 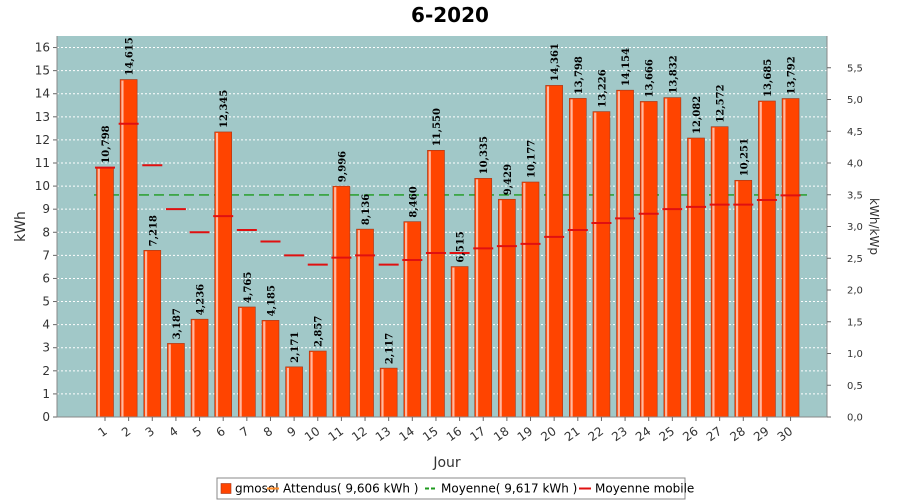 What do you see at coordinates (46, 325) in the screenshot?
I see `y-tick-label: 4` at bounding box center [46, 325].